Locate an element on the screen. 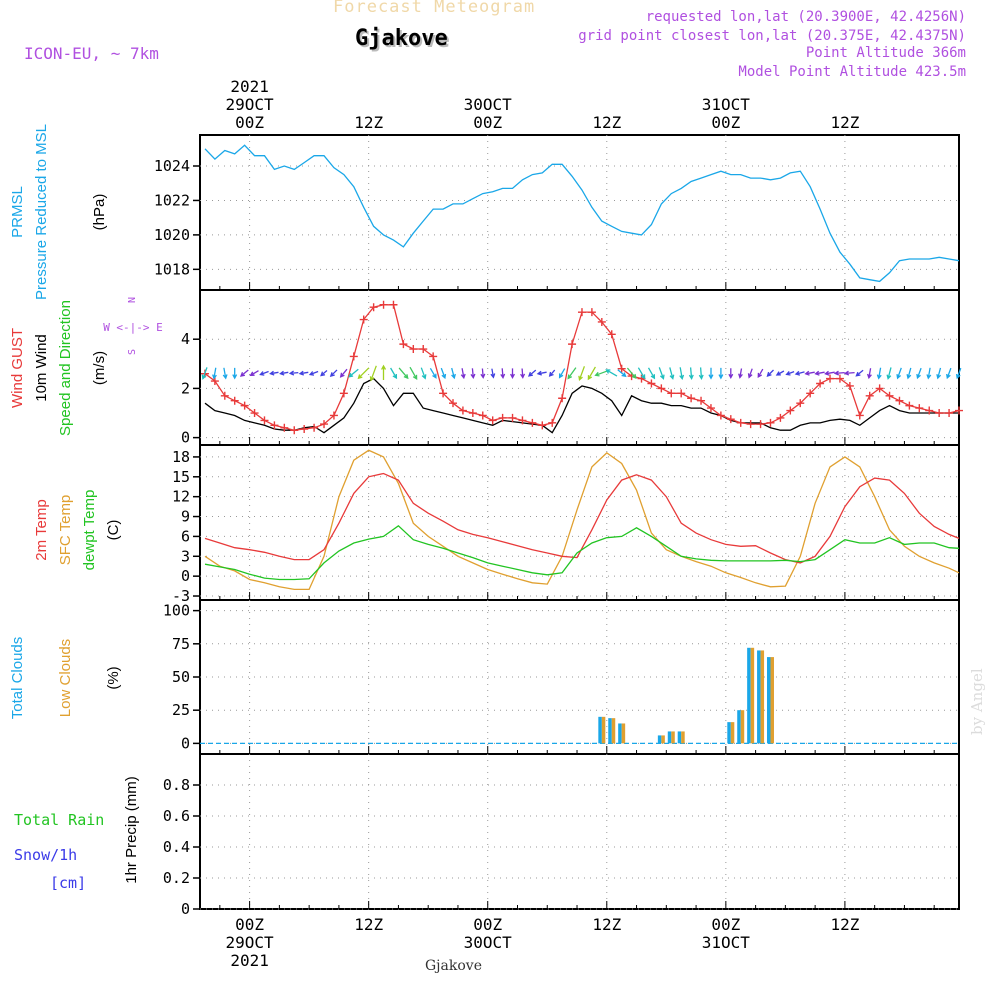  top-time-label: 2021 is located at coordinates (249, 86).